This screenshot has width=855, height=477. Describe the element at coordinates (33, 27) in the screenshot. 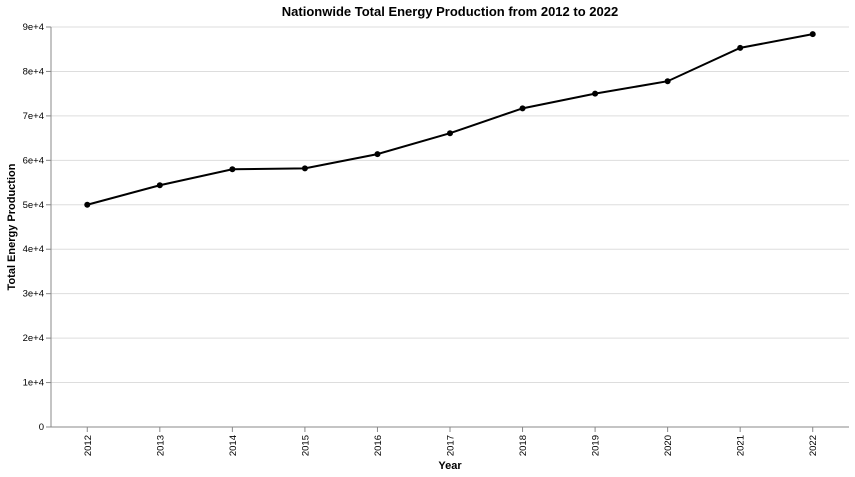

I see `y-tick-label: 9e+4` at that location.